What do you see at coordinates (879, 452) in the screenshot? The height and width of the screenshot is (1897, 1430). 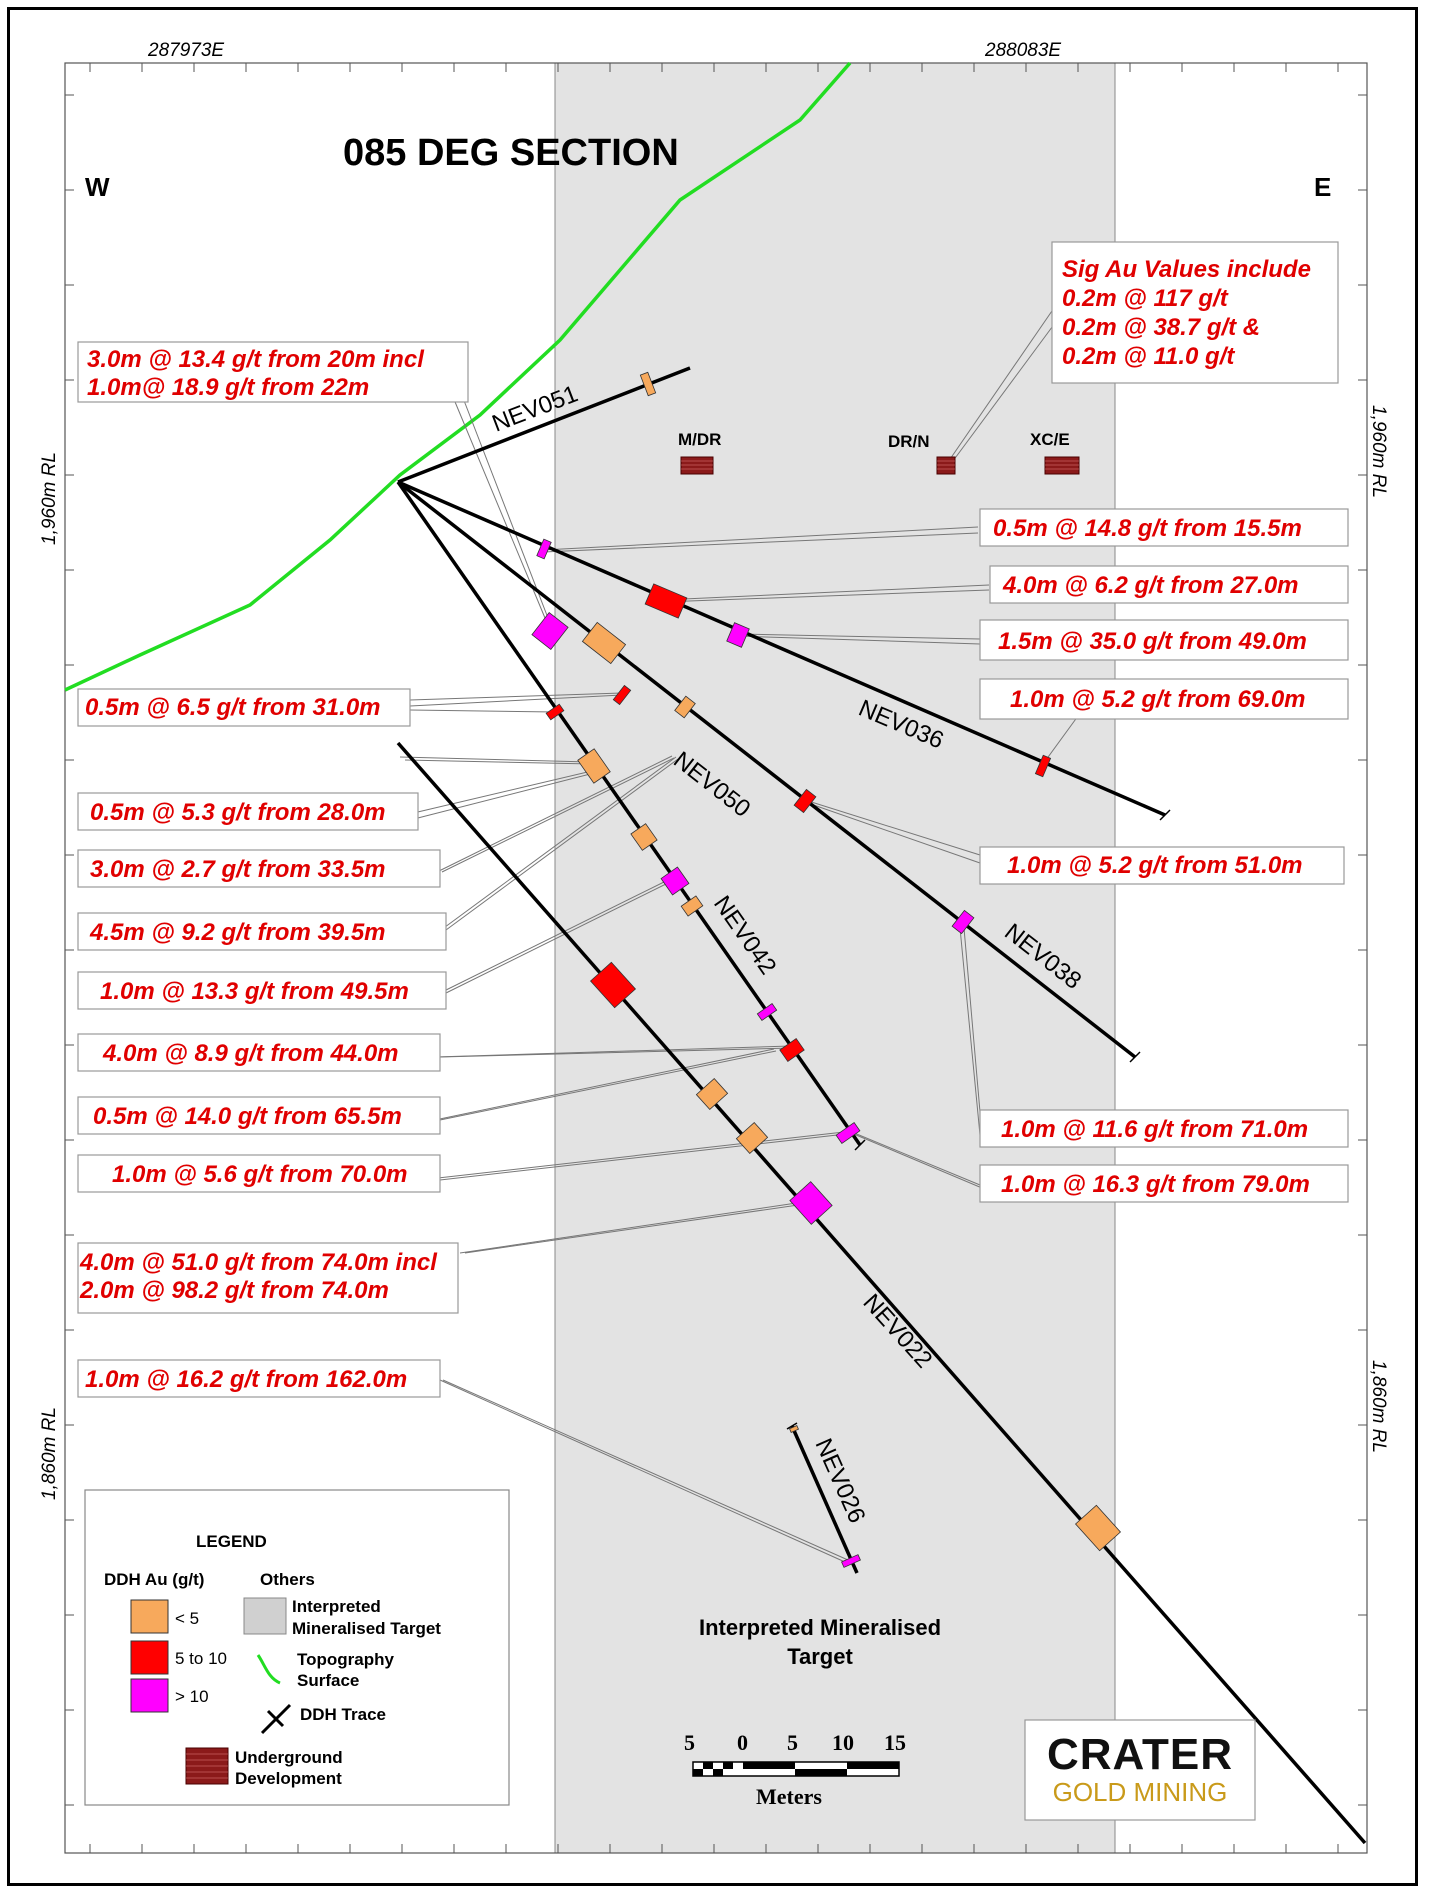 I see `underground-development: M/DR DR/N XC/E` at bounding box center [879, 452].